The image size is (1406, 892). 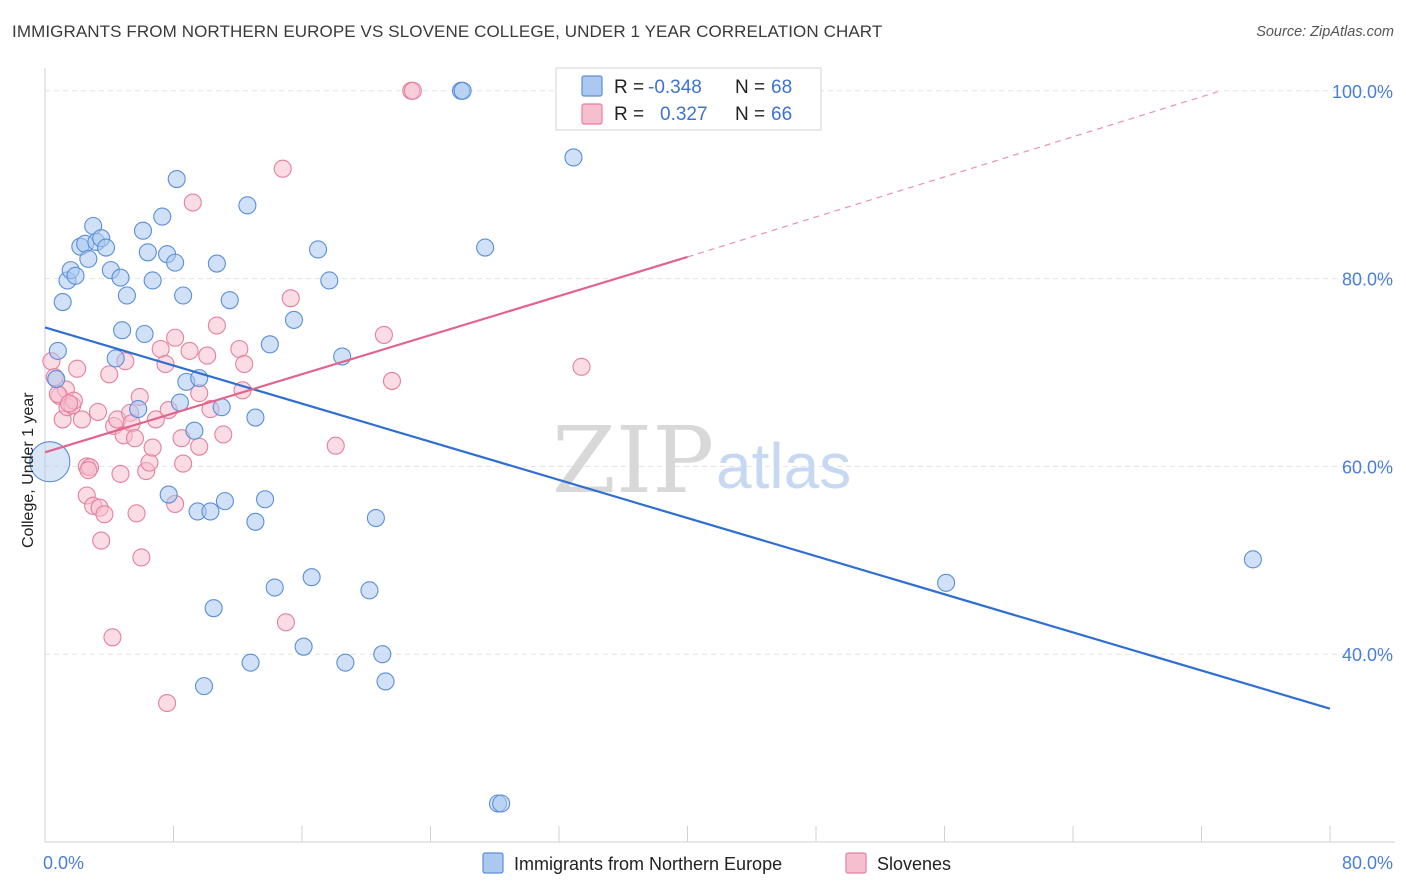 I want to click on legend-n-label-pink: N =, so click(x=750, y=114).